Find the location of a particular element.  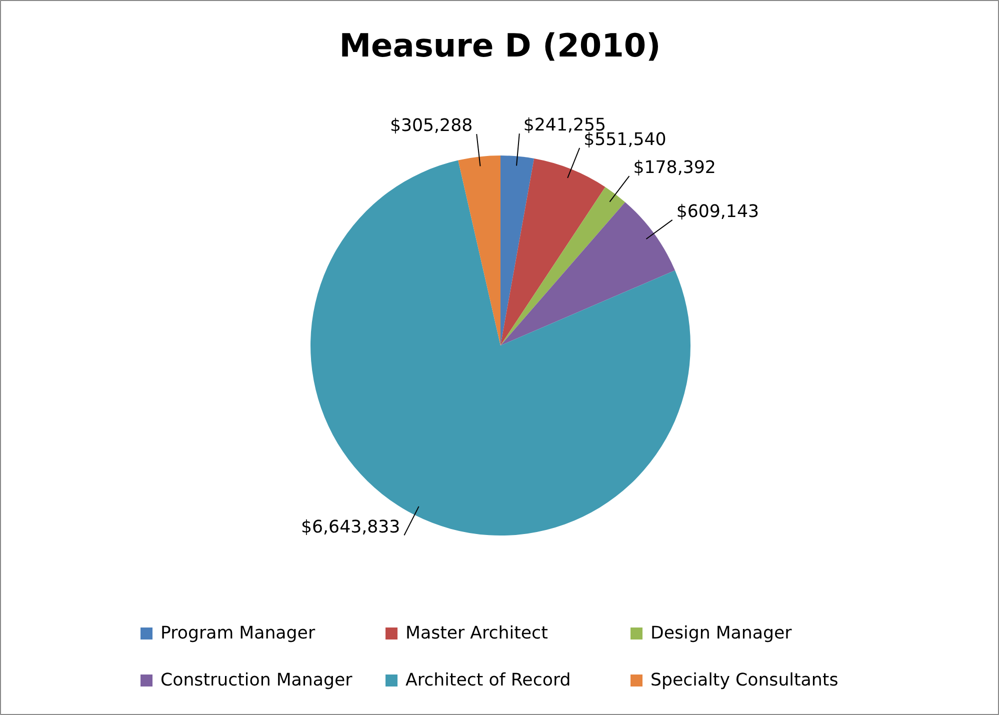

data-label: $178,392 is located at coordinates (674, 168).